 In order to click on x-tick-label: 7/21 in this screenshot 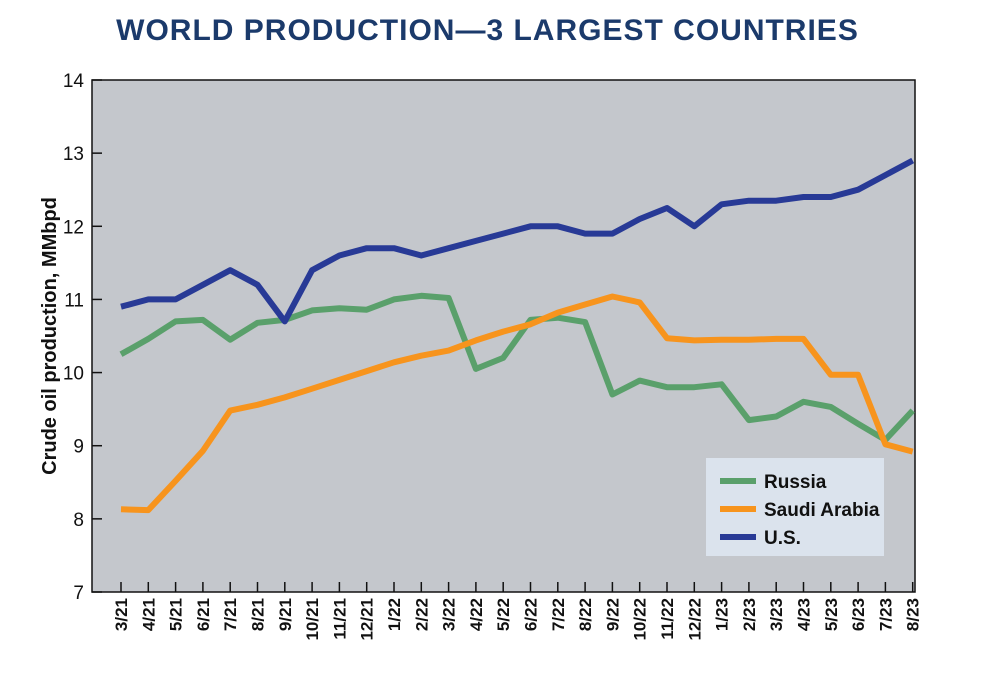, I will do `click(230, 614)`.